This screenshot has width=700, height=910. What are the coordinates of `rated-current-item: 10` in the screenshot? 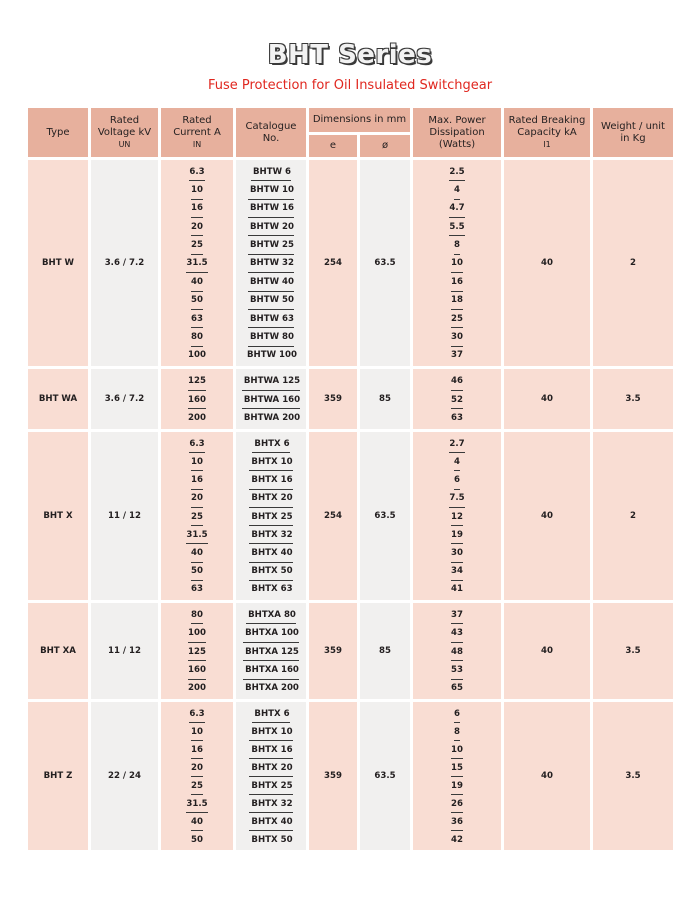 It's located at (197, 462).